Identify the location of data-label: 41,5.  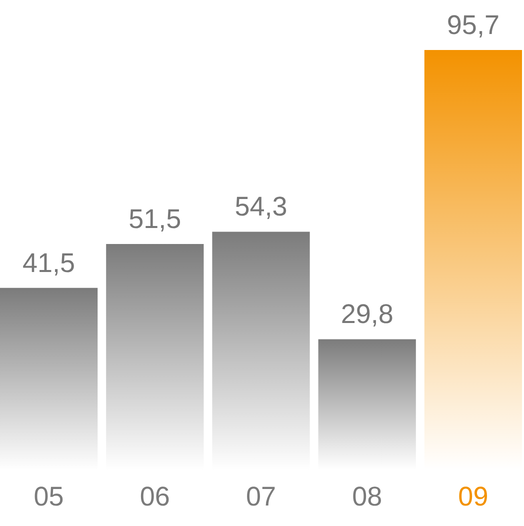
(49, 263).